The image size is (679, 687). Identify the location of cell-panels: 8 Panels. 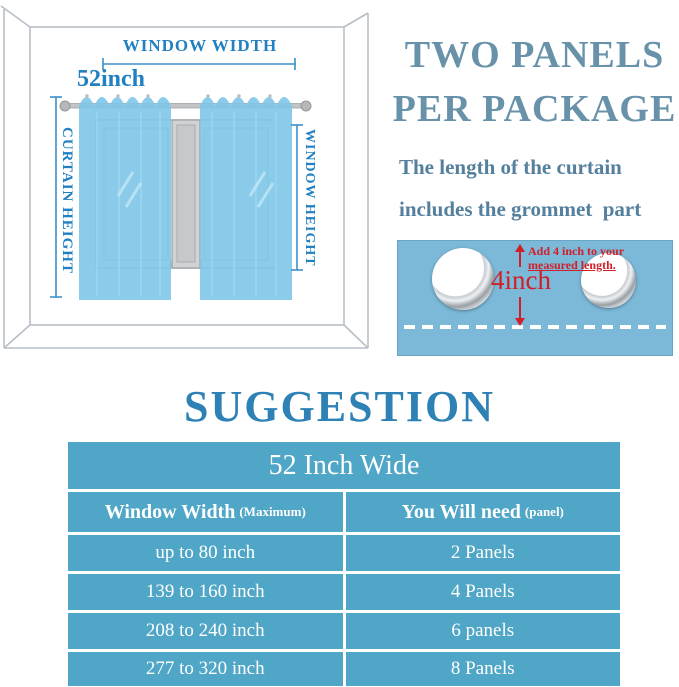
(481, 669).